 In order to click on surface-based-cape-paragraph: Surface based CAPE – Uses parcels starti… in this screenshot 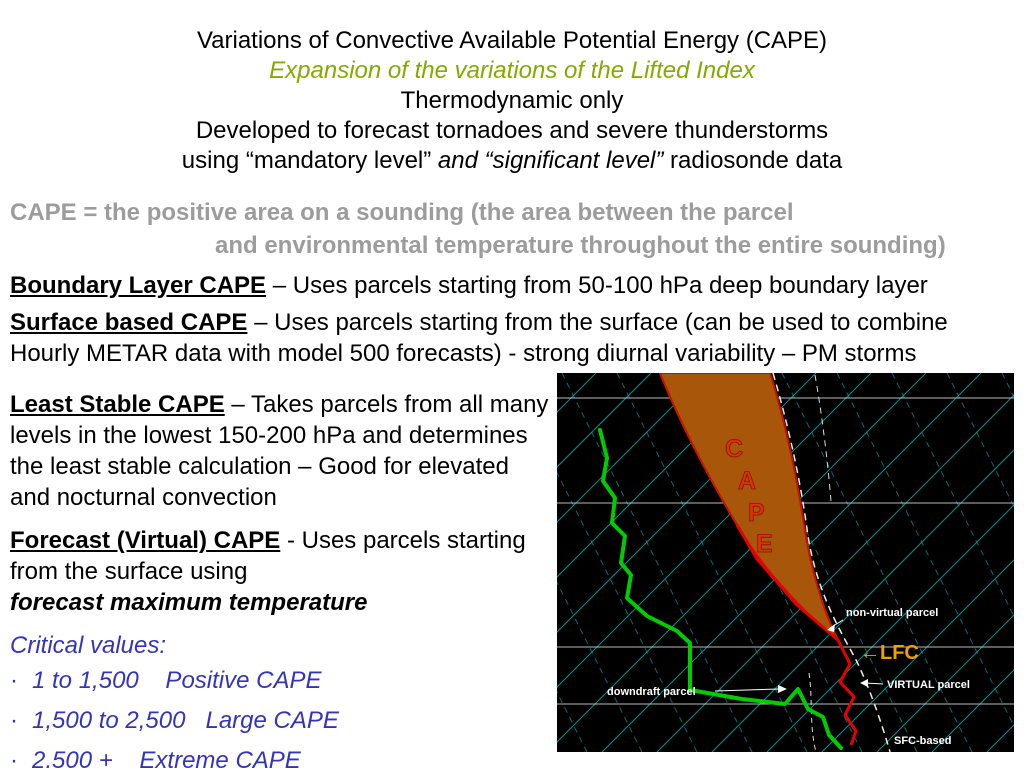, I will do `click(516, 338)`.